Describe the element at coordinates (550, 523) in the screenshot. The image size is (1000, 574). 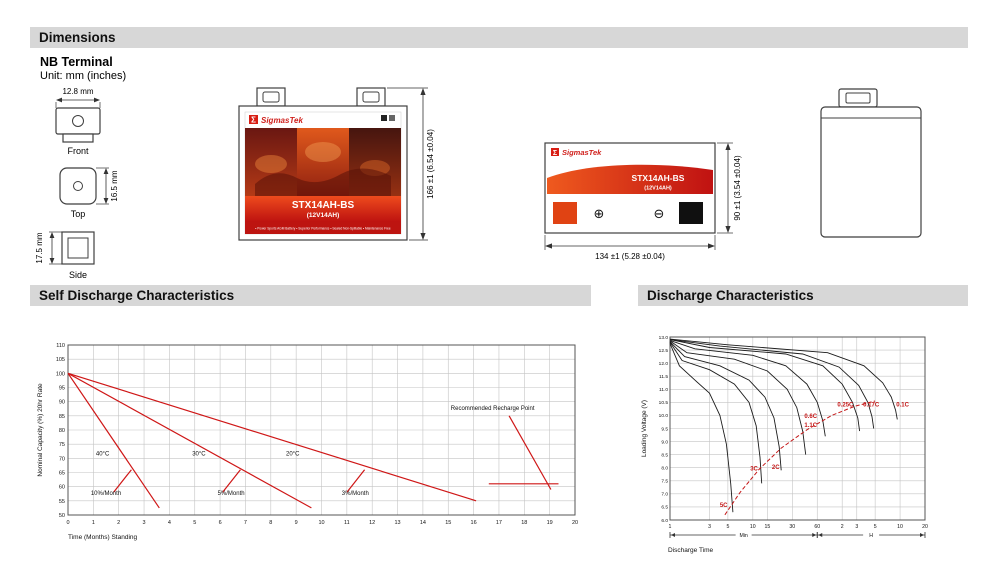
I see `svg-text: 19` at that location.